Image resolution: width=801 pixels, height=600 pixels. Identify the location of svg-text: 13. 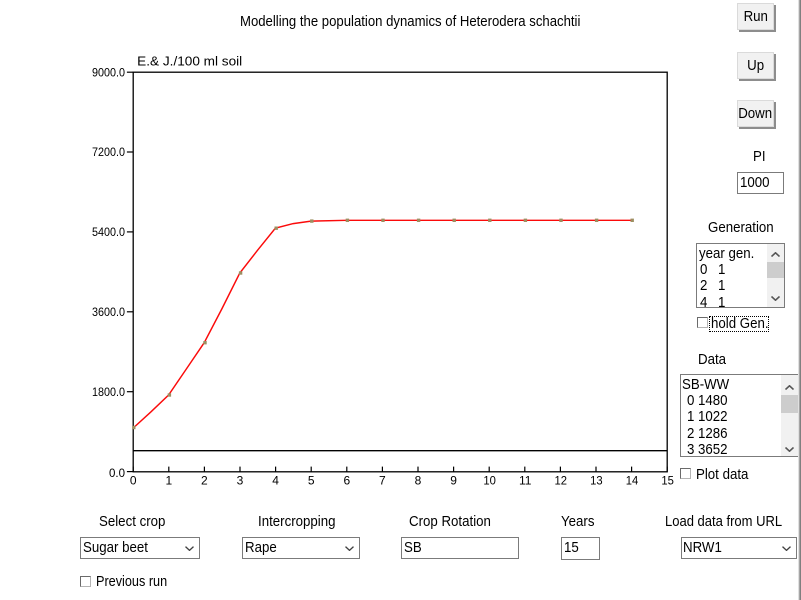
(596, 480).